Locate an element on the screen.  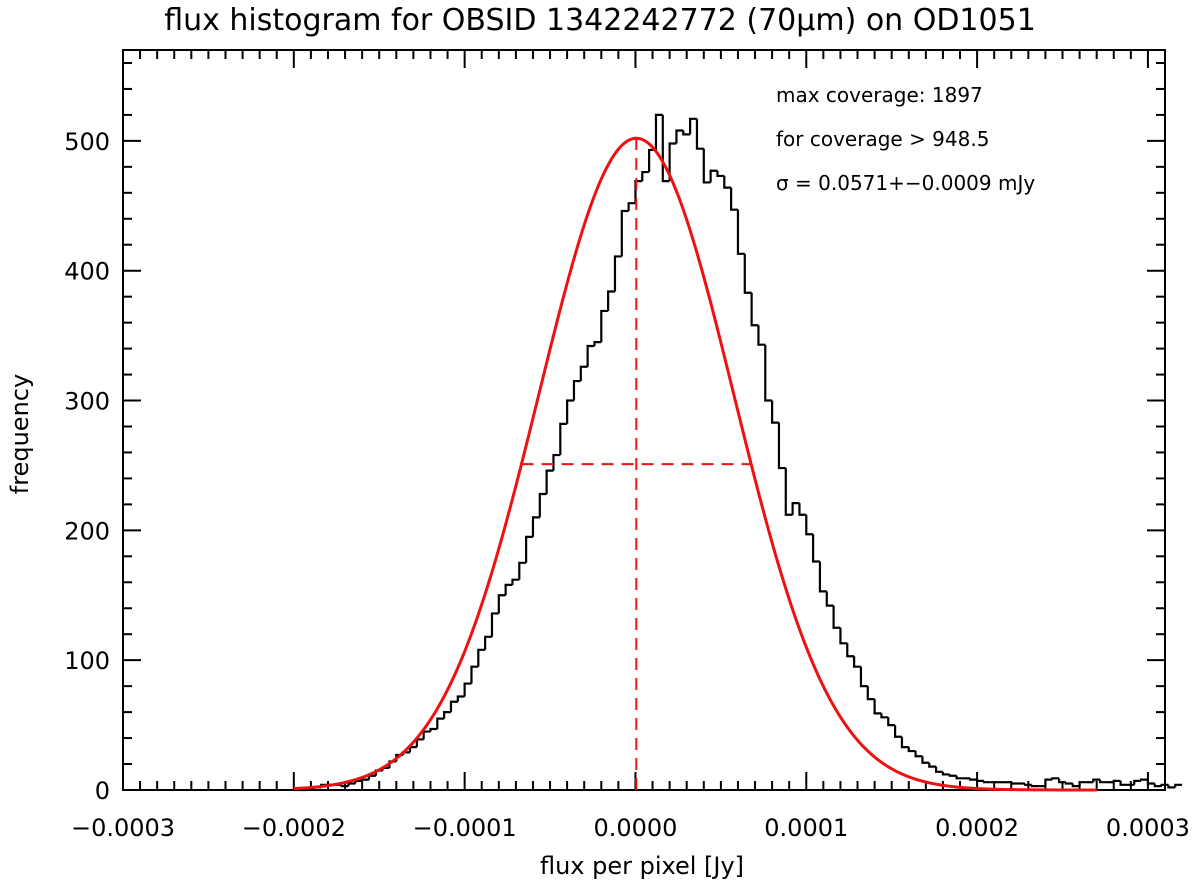
x-tick-label: 0.0001 is located at coordinates (806, 828).